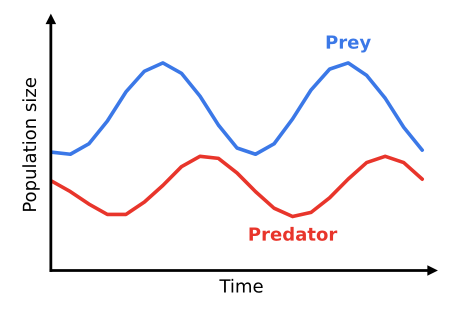 The height and width of the screenshot is (322, 454). What do you see at coordinates (31, 144) in the screenshot?
I see `y-axis-title: Population size` at bounding box center [31, 144].